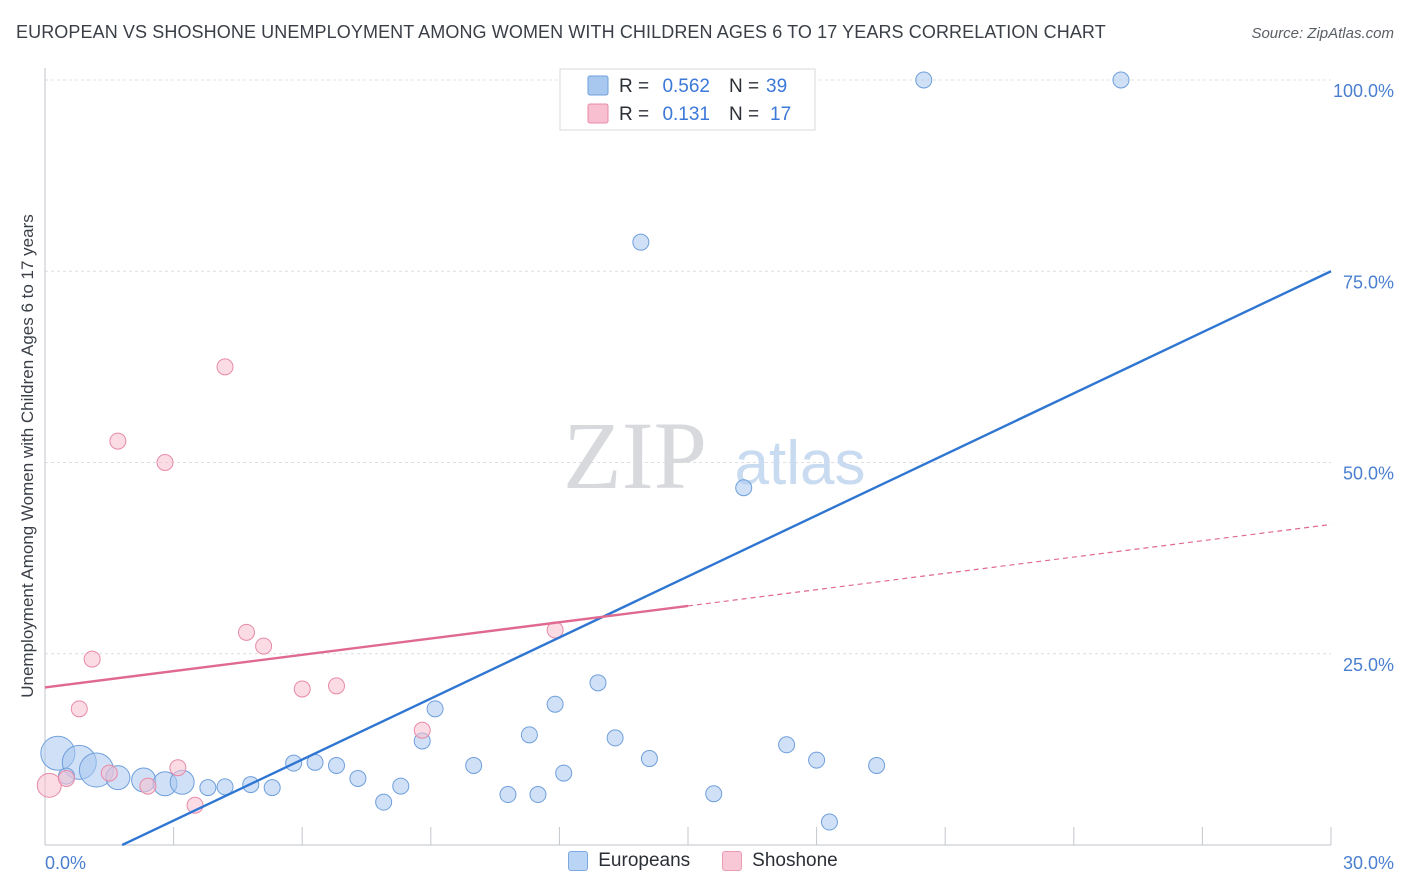 Image resolution: width=1406 pixels, height=892 pixels. I want to click on y-tick-labels: 25.0% 50.0% 75.0% 100.0%, so click(1363, 378).